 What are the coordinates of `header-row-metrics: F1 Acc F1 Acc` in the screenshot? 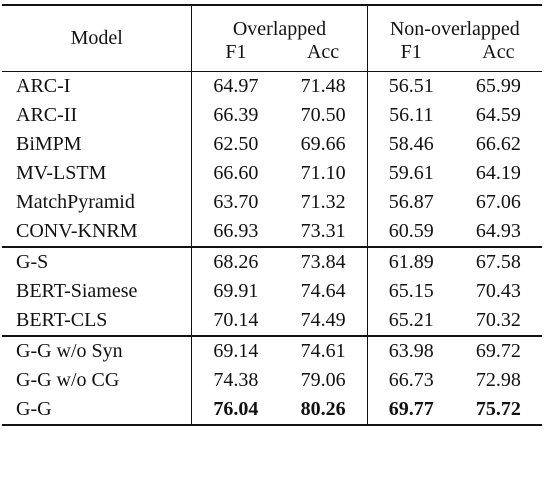 It's located at (272, 56).